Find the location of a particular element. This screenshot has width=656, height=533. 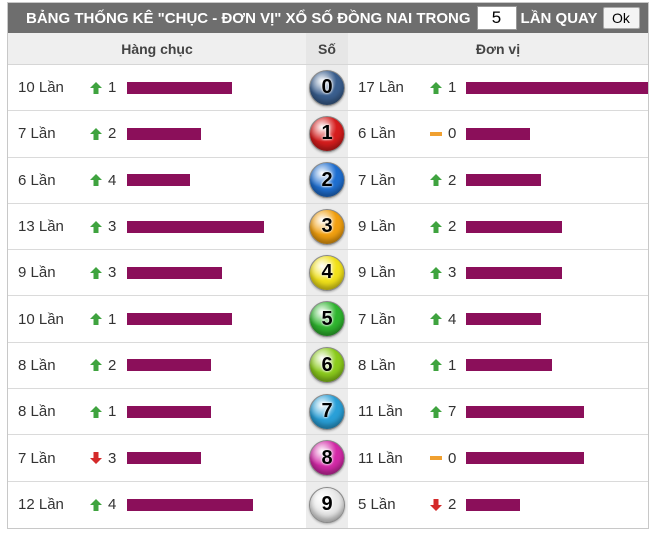

digit-cell: 9 is located at coordinates (327, 504).